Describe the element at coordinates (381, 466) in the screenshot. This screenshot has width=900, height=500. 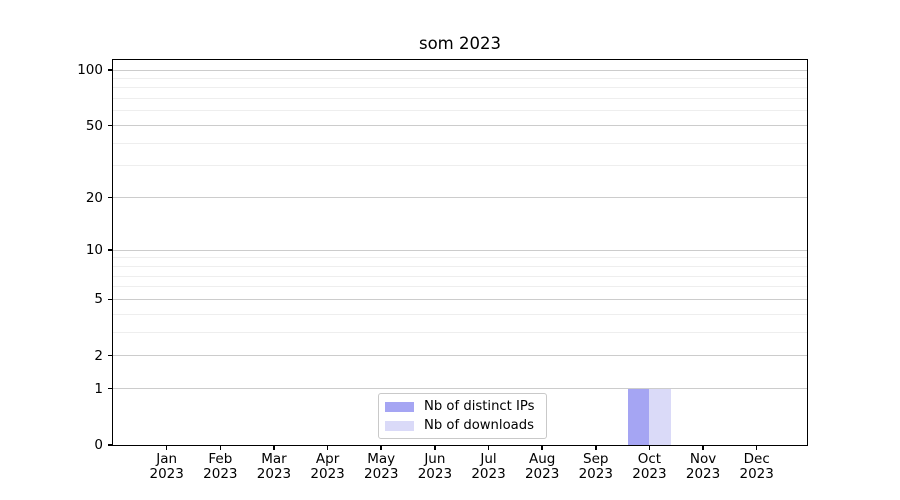
I see `x-tick-label: May 2023` at that location.